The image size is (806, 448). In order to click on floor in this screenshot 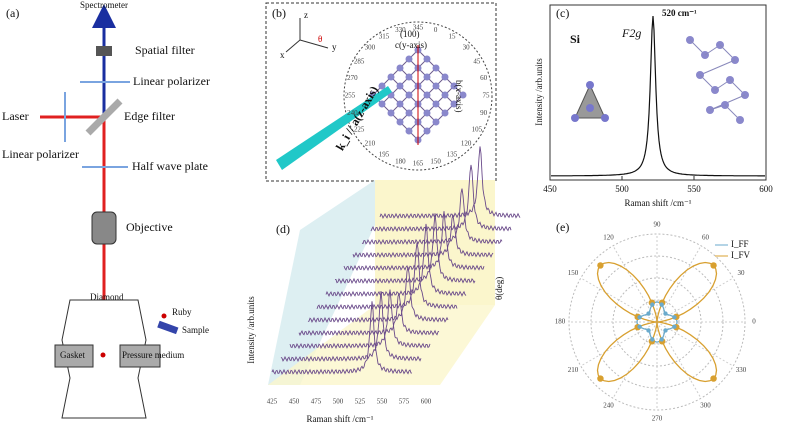, I will do `click(381, 345)`.